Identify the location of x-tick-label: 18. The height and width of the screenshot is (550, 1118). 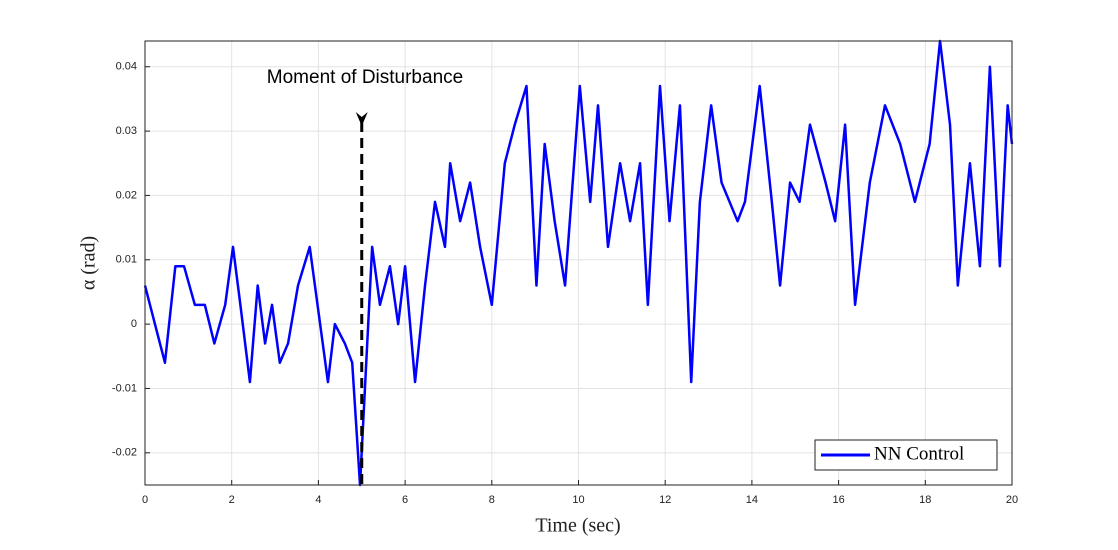
(925, 500).